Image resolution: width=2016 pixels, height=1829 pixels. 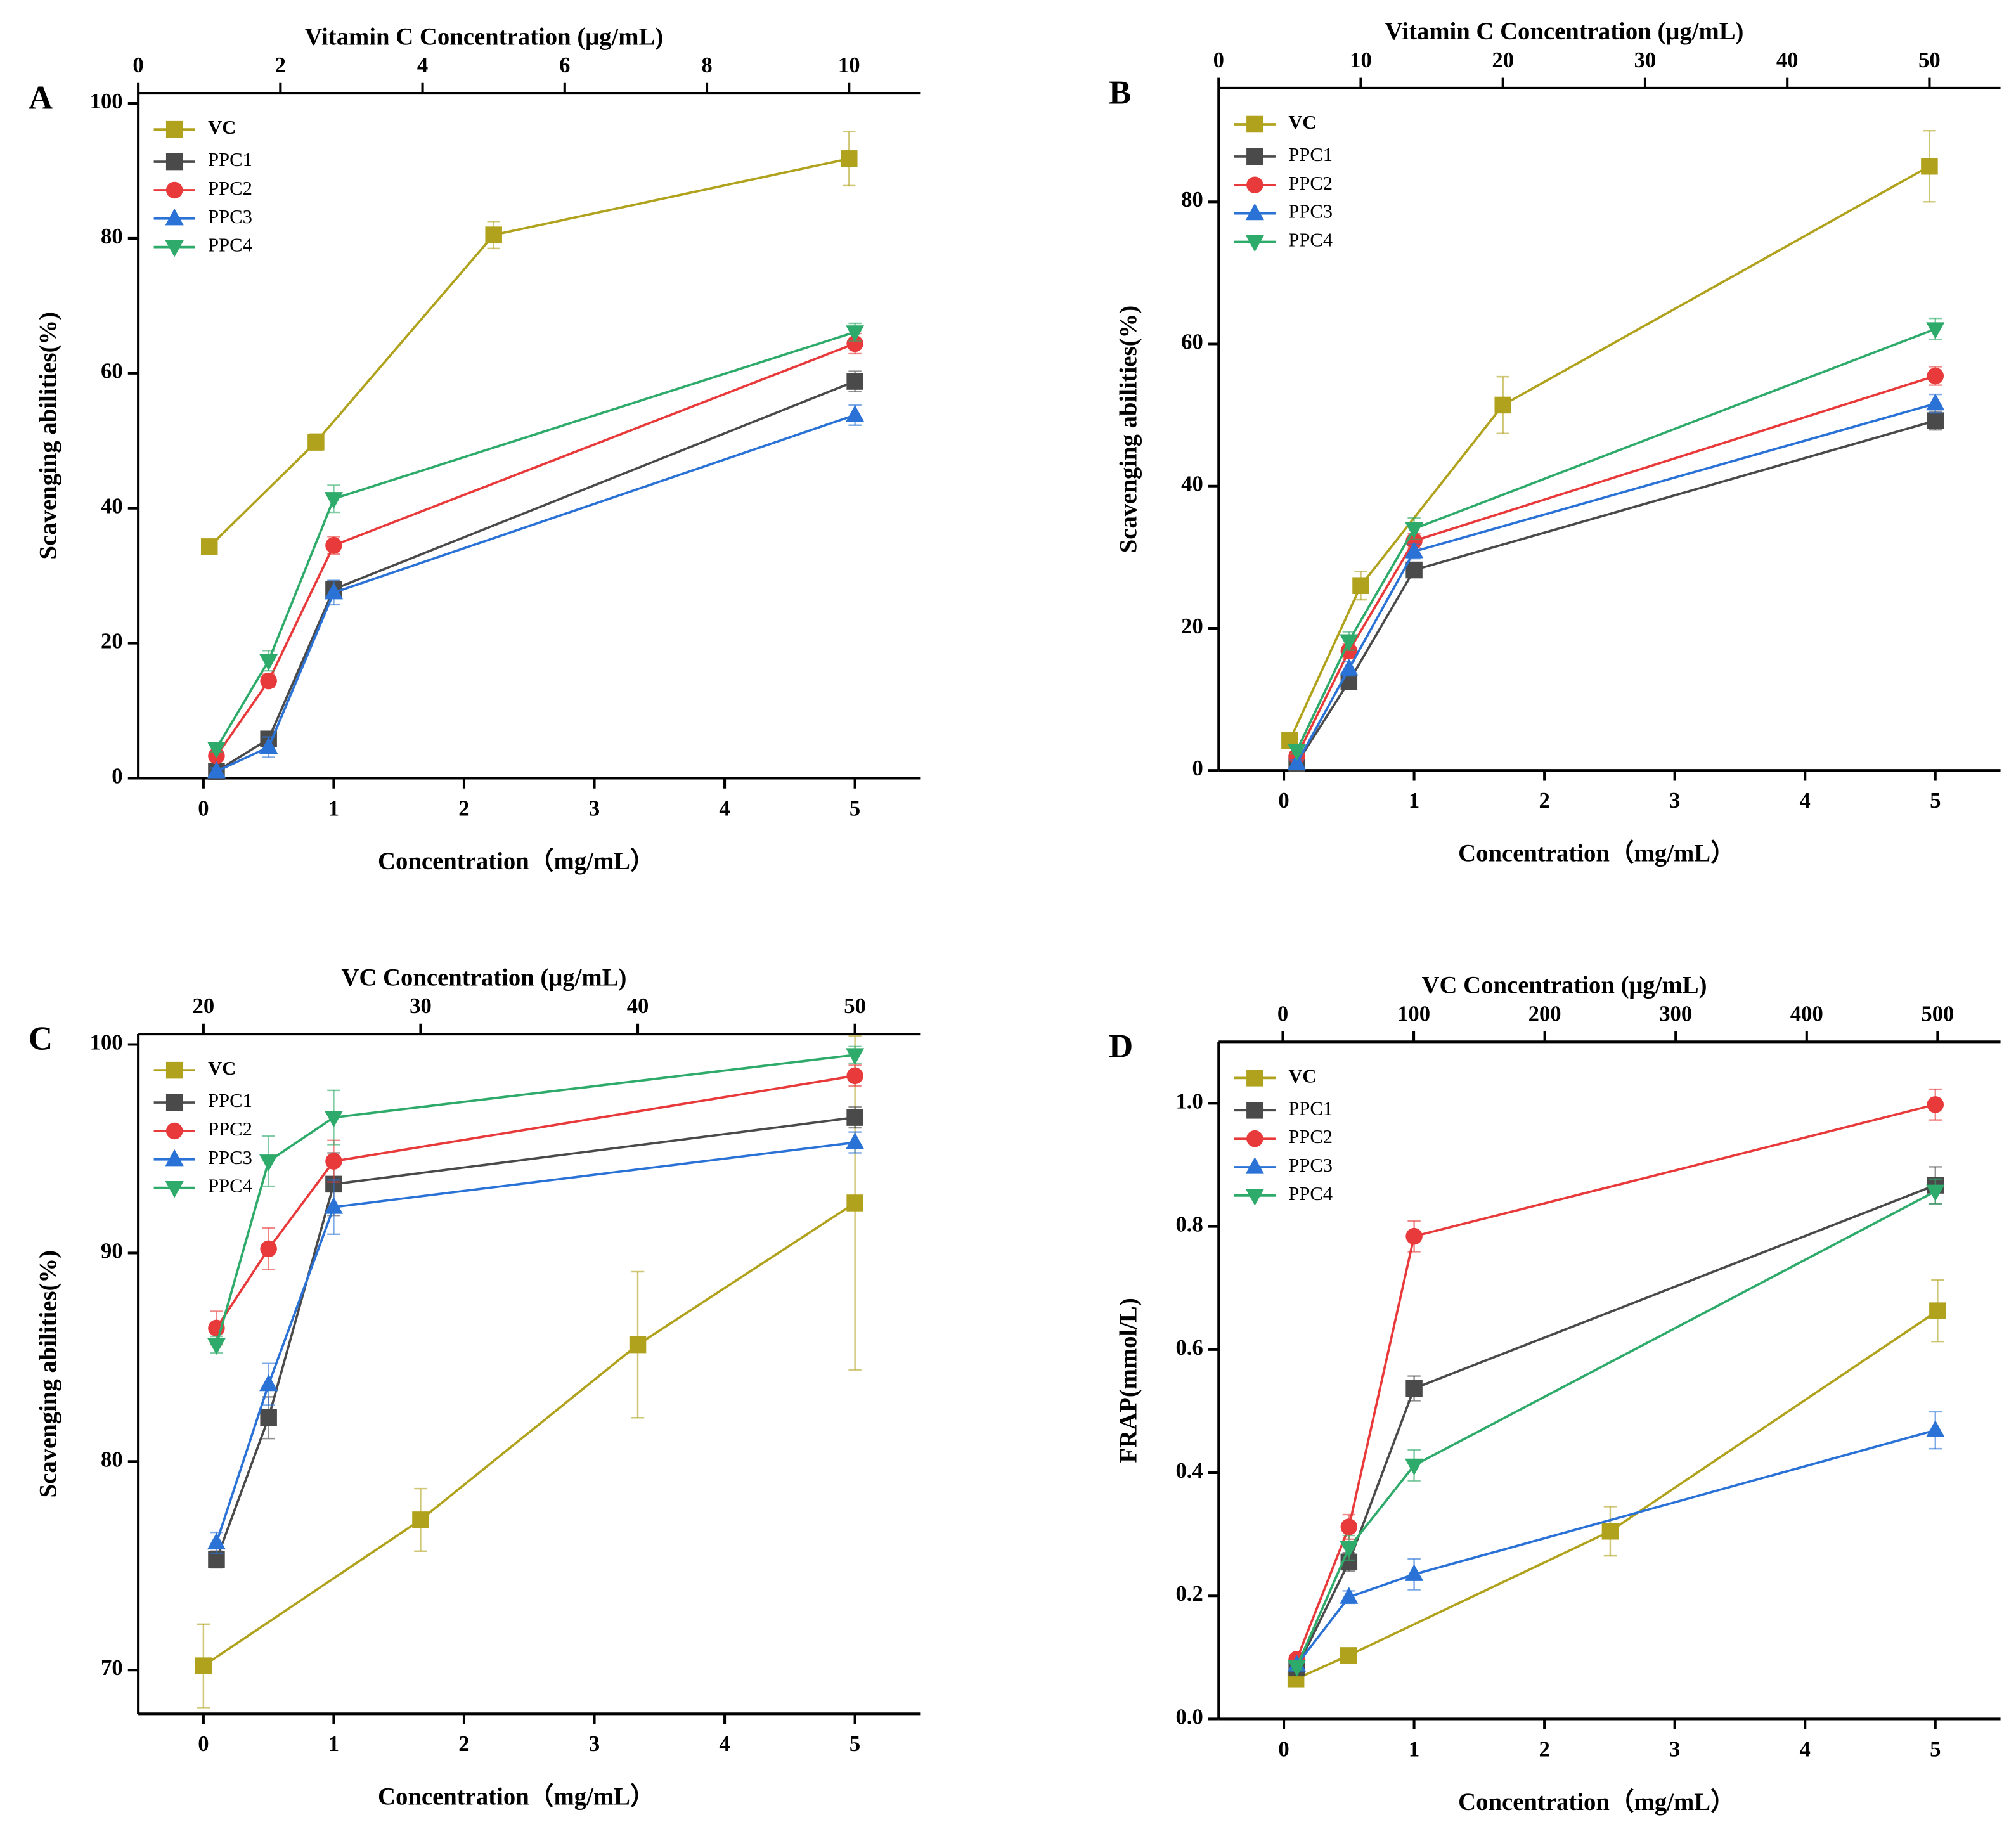 What do you see at coordinates (463, 808) in the screenshot?
I see `x-tick-label: 2` at bounding box center [463, 808].